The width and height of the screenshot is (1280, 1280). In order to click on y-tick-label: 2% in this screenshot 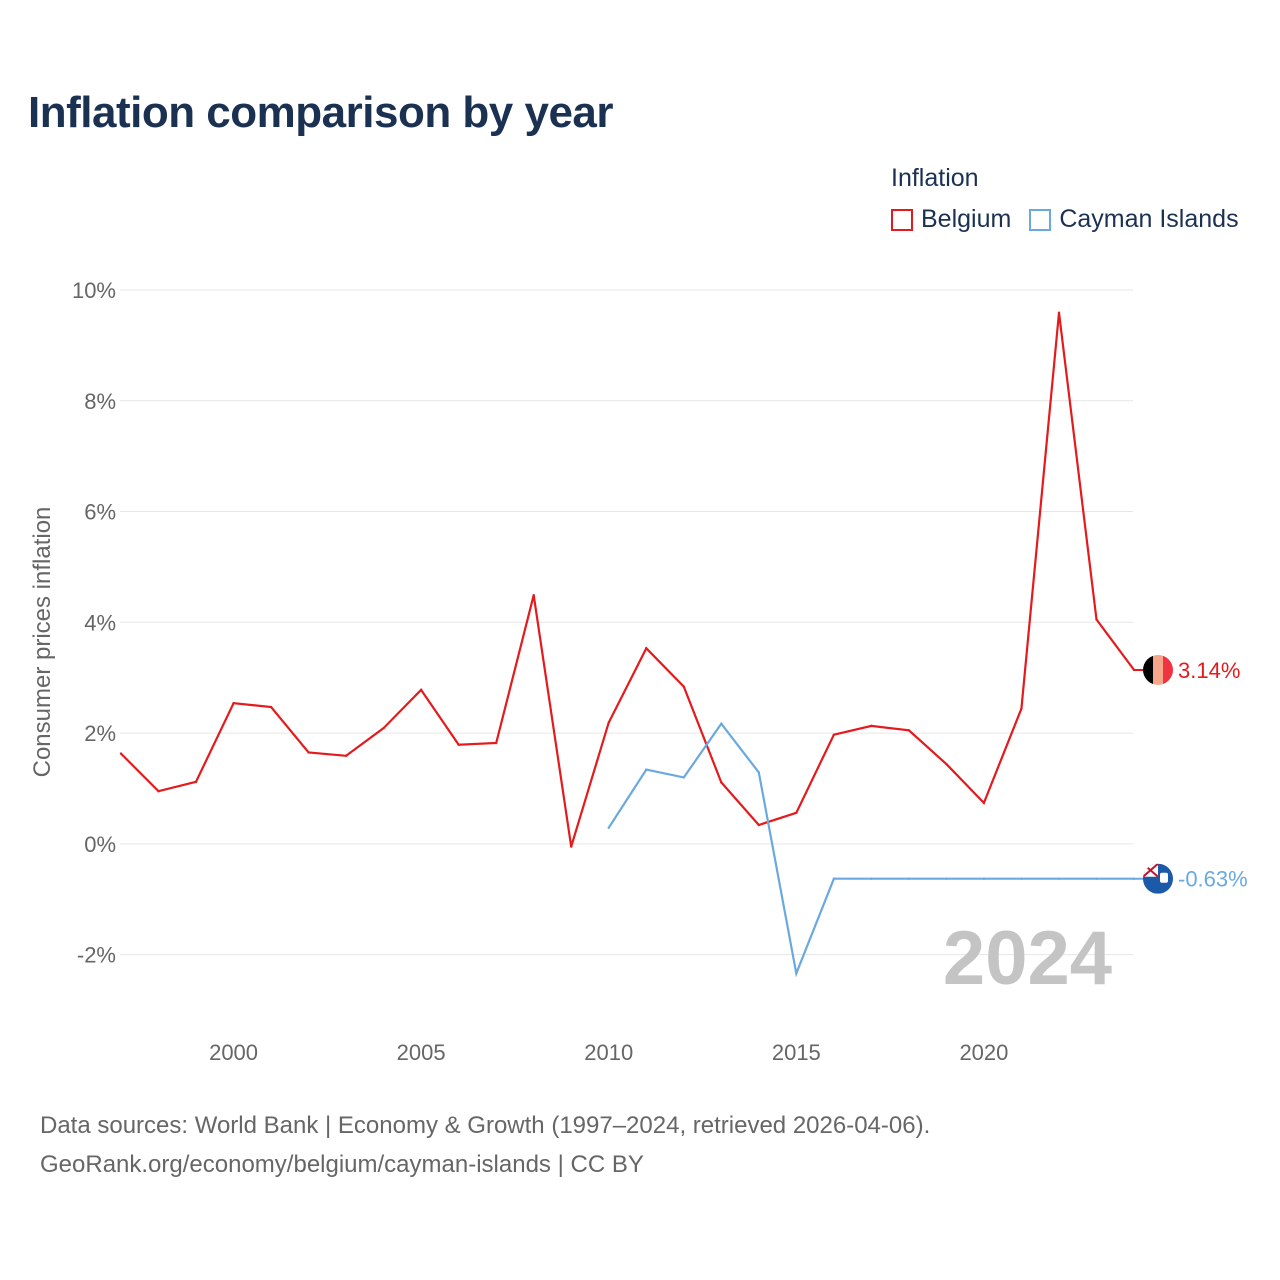, I will do `click(100, 733)`.